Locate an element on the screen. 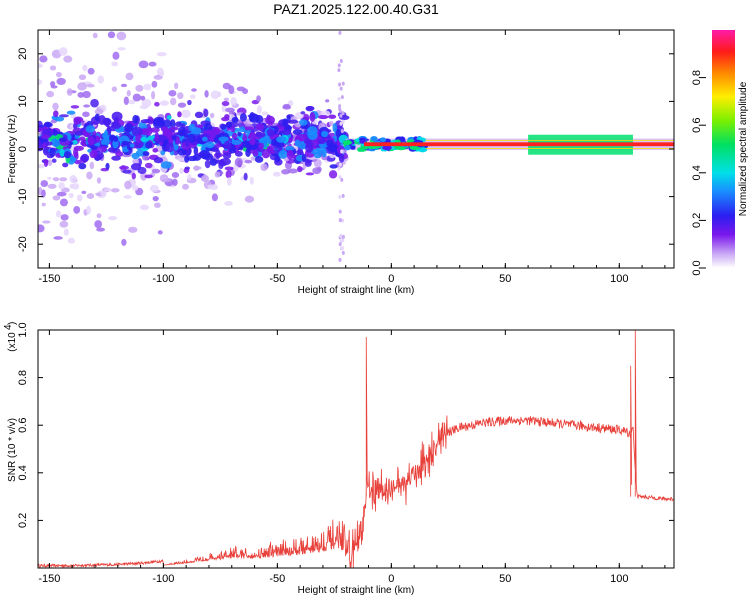 The image size is (750, 600). spectrogram-red-line is located at coordinates (518, 144).